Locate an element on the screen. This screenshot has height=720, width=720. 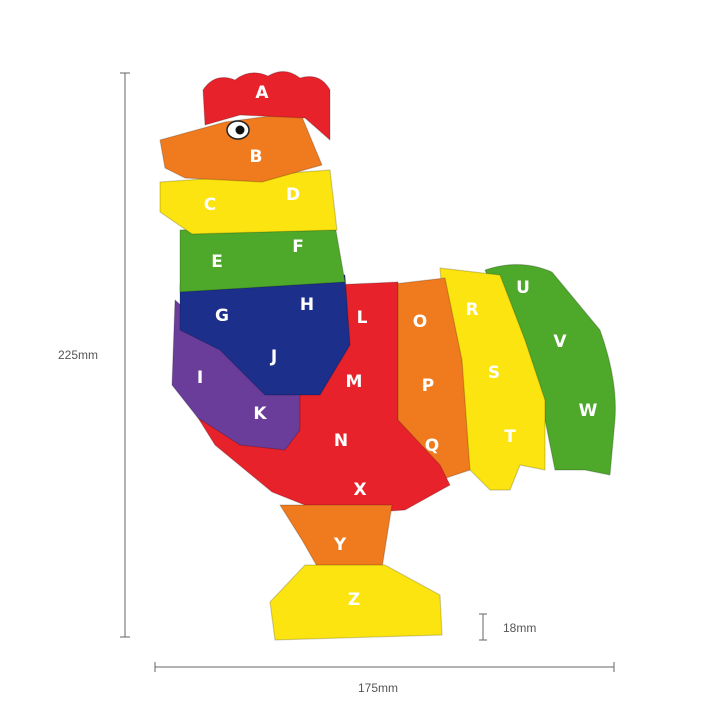
foot-yellow-piece is located at coordinates (356, 602).